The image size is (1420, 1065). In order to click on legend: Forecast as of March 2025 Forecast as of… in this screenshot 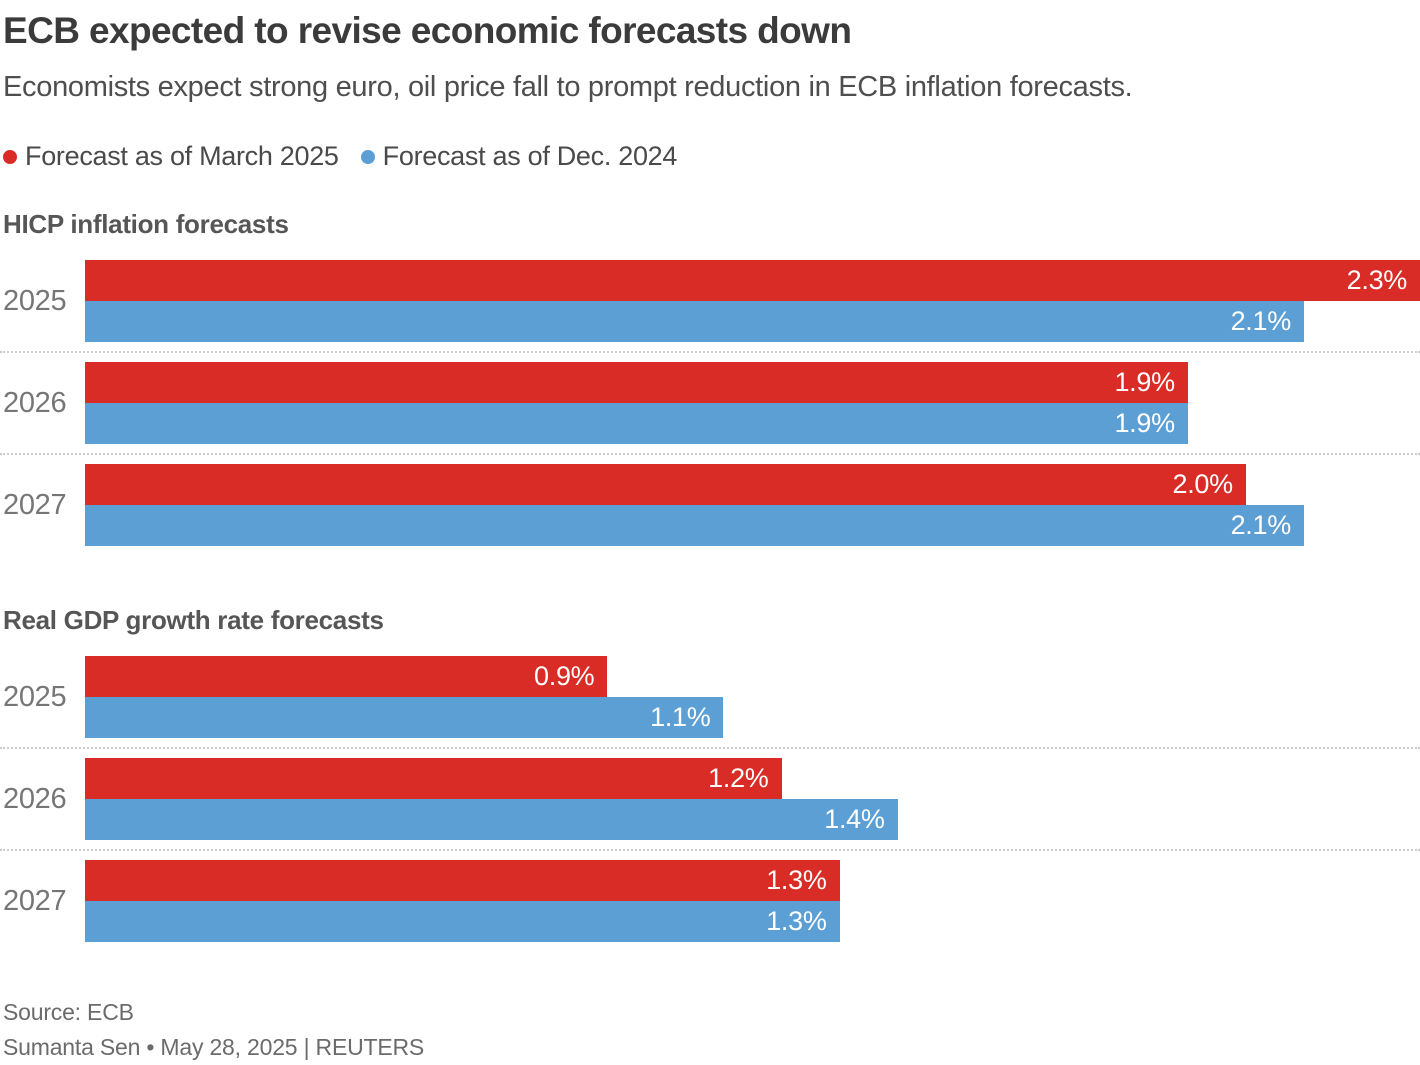, I will do `click(711, 156)`.